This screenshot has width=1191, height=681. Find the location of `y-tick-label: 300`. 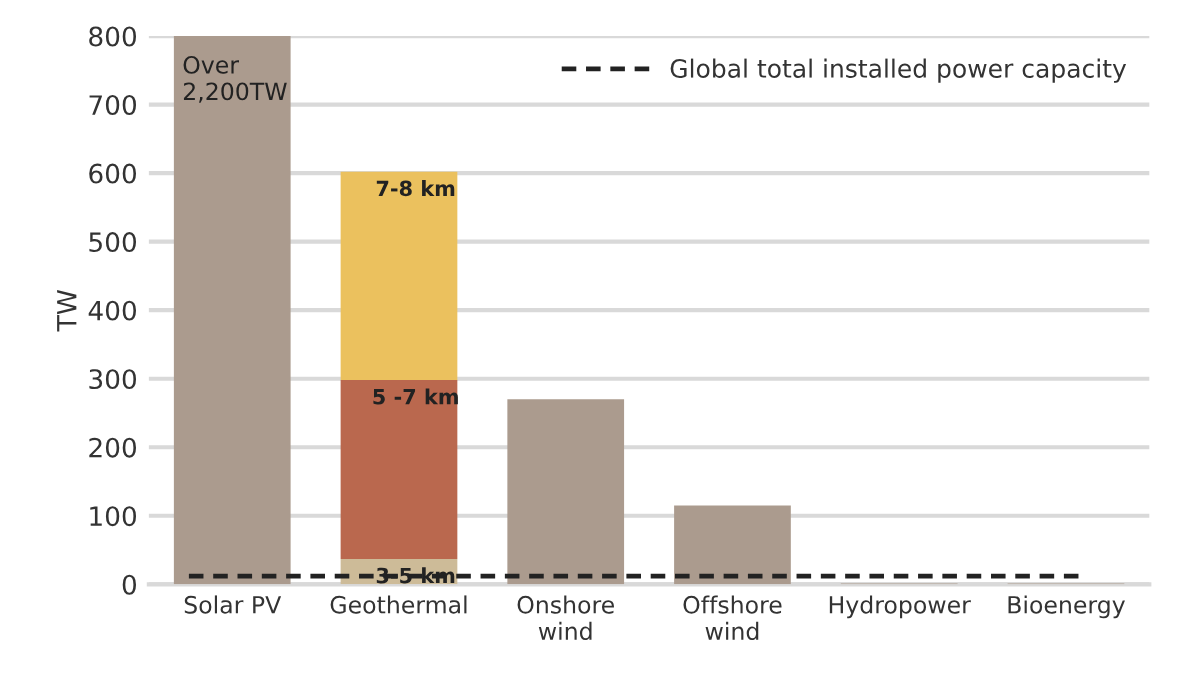

y-tick-label: 300 is located at coordinates (113, 379).